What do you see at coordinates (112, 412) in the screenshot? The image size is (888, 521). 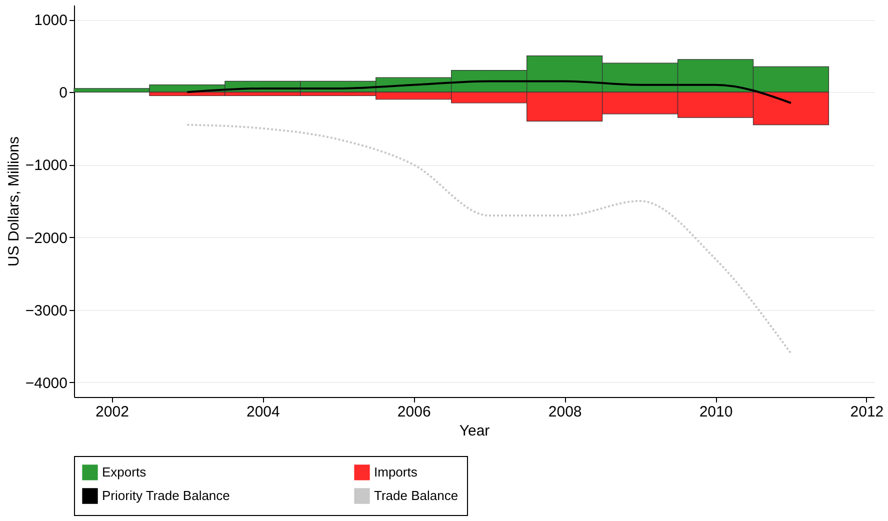 I see `x-tick-label: 2002` at bounding box center [112, 412].